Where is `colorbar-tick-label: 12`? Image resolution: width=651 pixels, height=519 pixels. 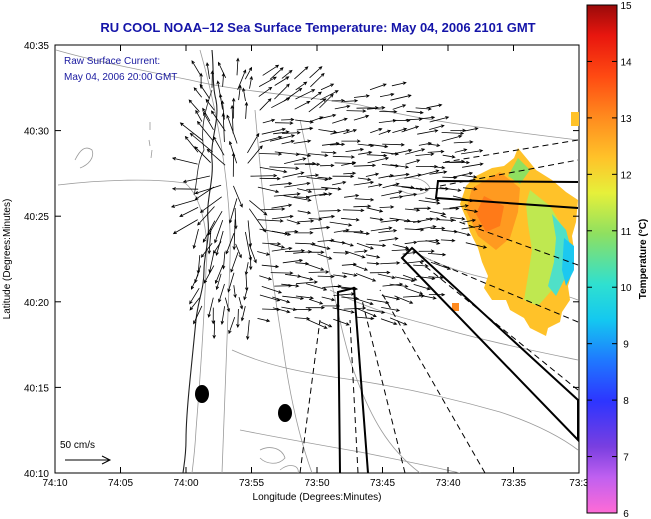 colorbar-tick-label: 12 is located at coordinates (626, 175).